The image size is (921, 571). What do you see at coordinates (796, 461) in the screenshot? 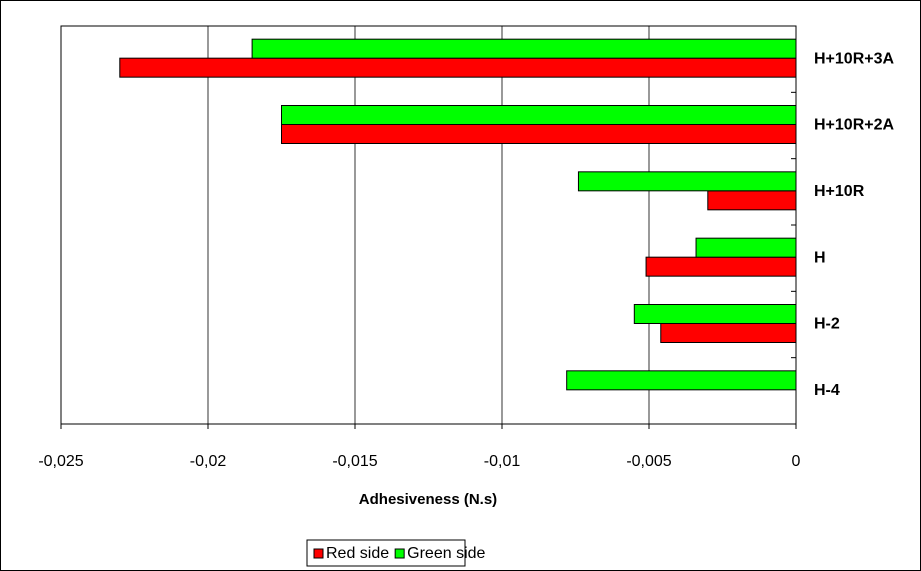
I see `x-tick-label: 0` at bounding box center [796, 461].